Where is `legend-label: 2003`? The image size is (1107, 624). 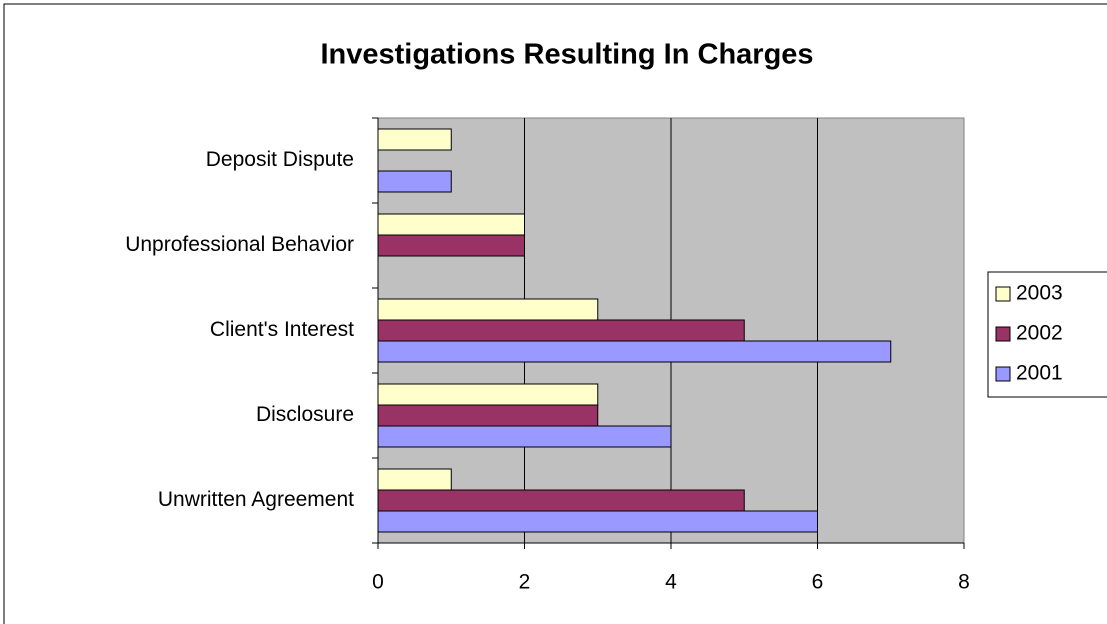 legend-label: 2003 is located at coordinates (1039, 293).